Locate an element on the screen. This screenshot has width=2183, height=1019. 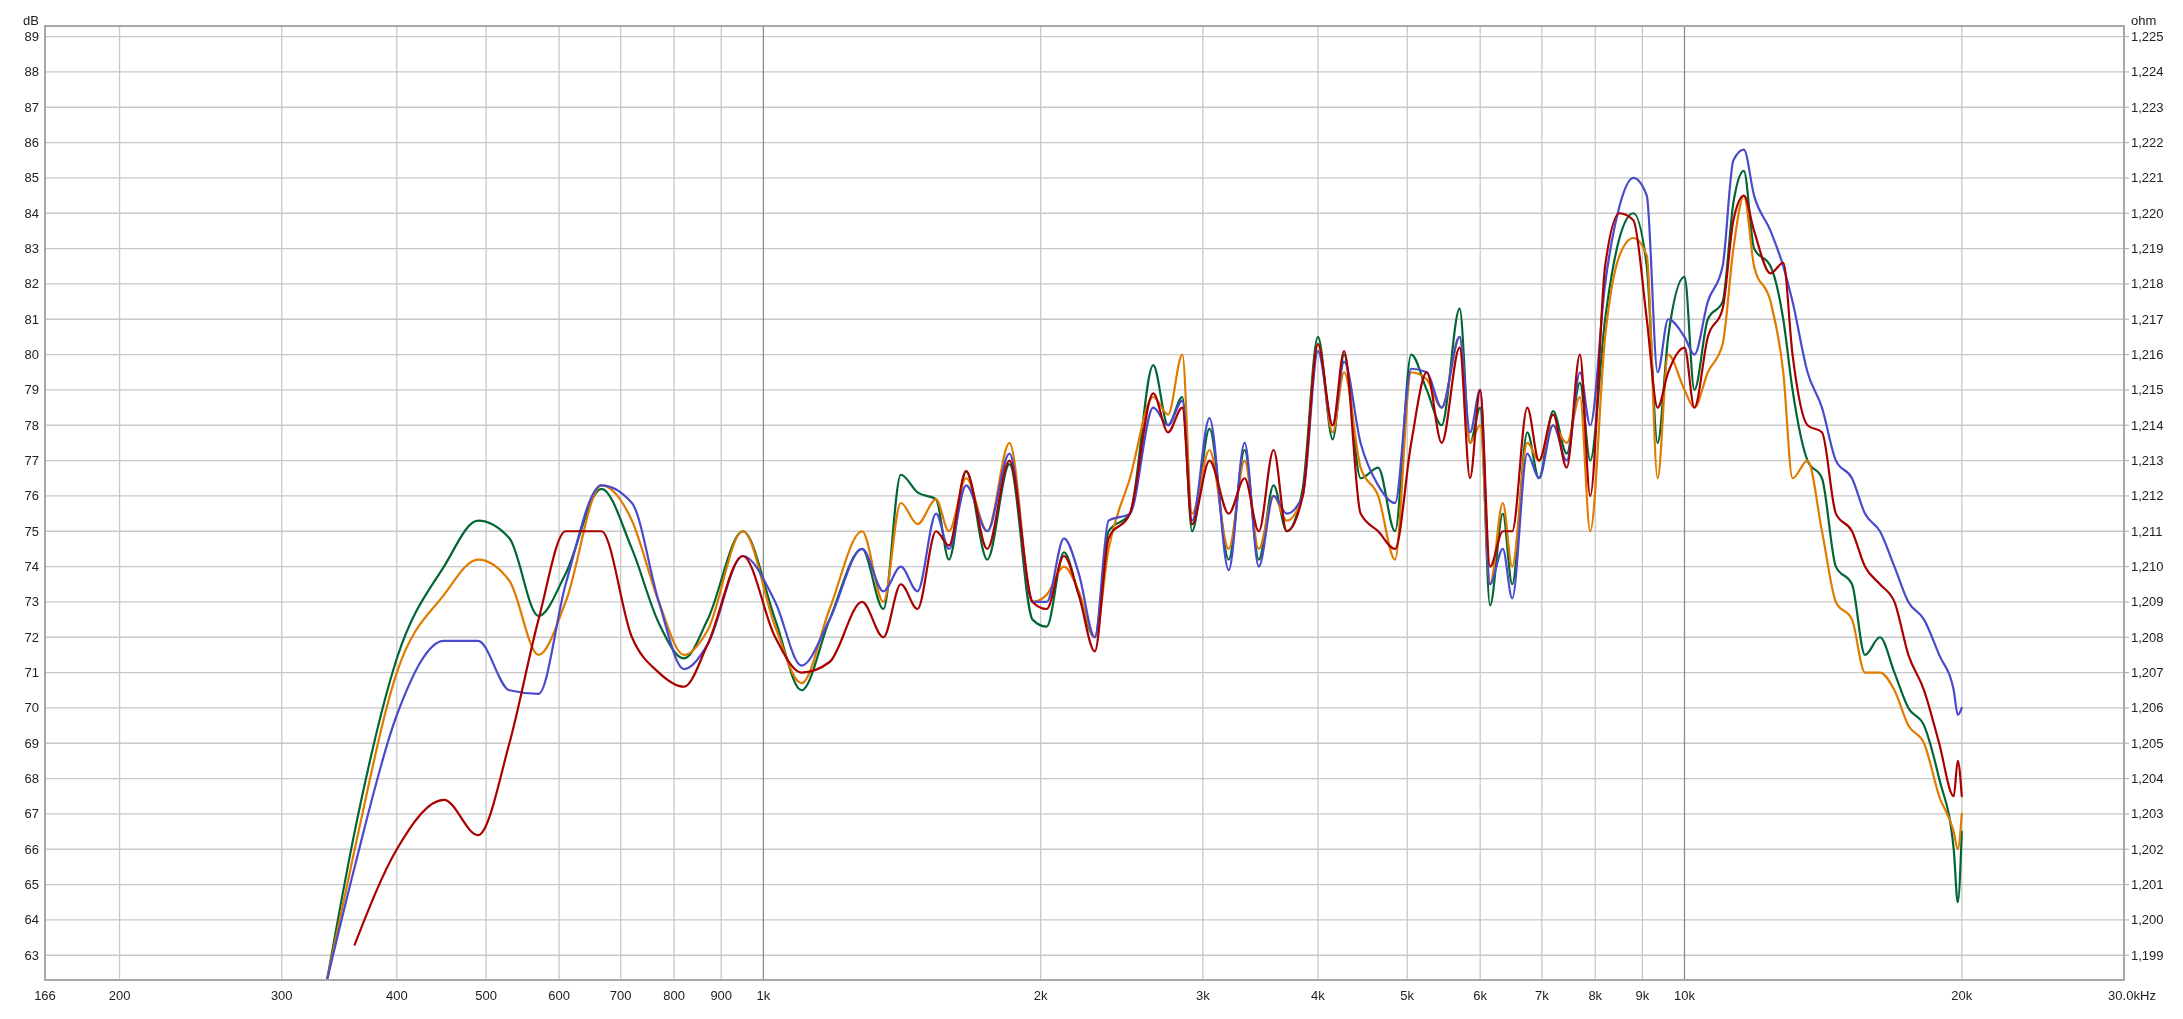
y2-tick-label: 1,211 is located at coordinates (2147, 531).